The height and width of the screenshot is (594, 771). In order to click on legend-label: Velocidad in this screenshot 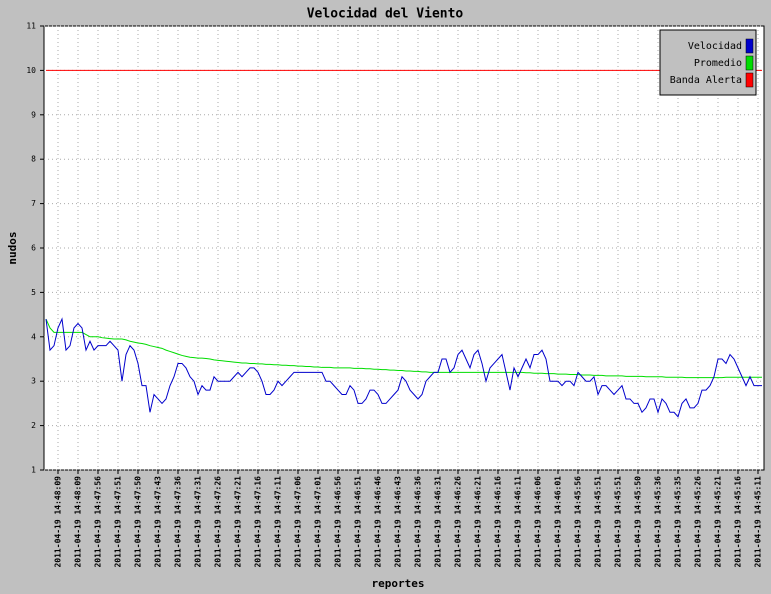, I will do `click(715, 46)`.